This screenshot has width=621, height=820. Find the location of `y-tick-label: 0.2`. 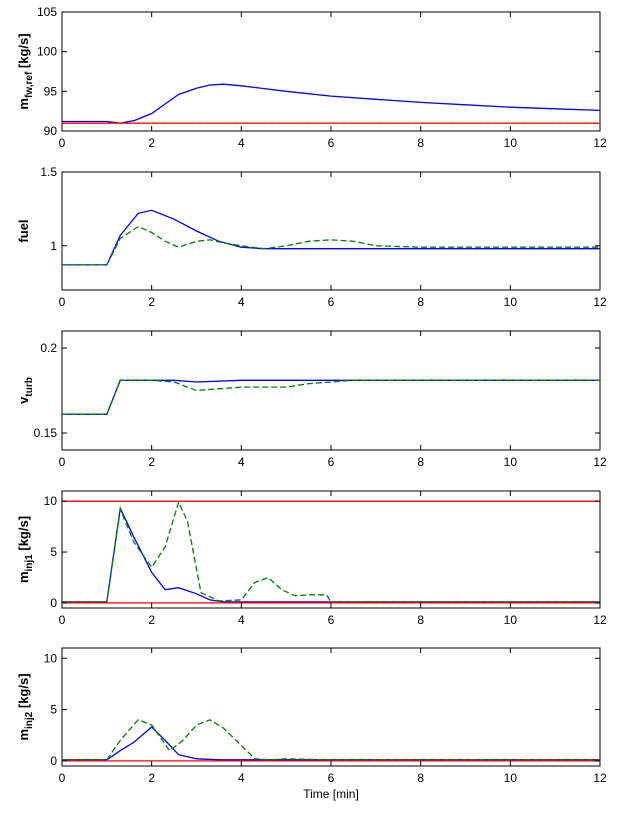

y-tick-label: 0.2 is located at coordinates (48, 348).